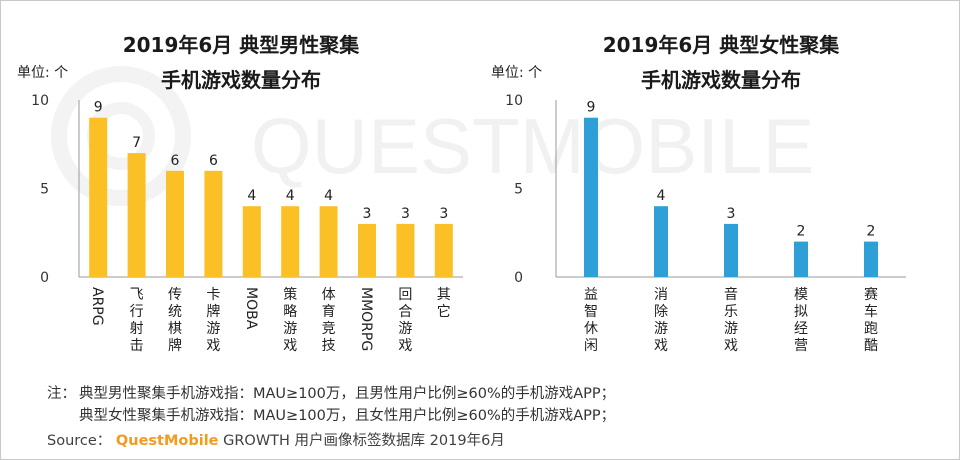 The width and height of the screenshot is (960, 460). What do you see at coordinates (137, 320) in the screenshot?
I see `x-tick-male-2: 飞行射击` at bounding box center [137, 320].